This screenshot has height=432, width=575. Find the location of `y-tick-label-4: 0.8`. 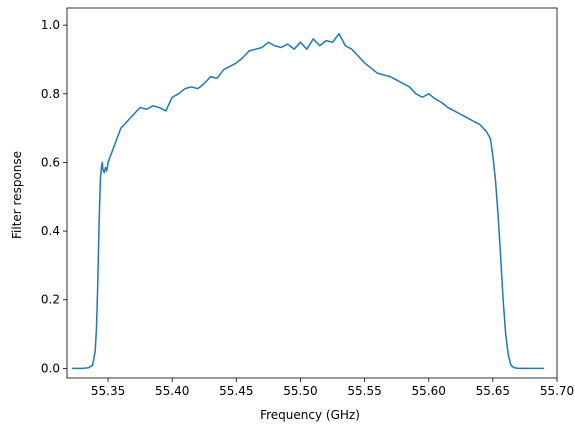

y-tick-label-4: 0.8 is located at coordinates (50, 94).